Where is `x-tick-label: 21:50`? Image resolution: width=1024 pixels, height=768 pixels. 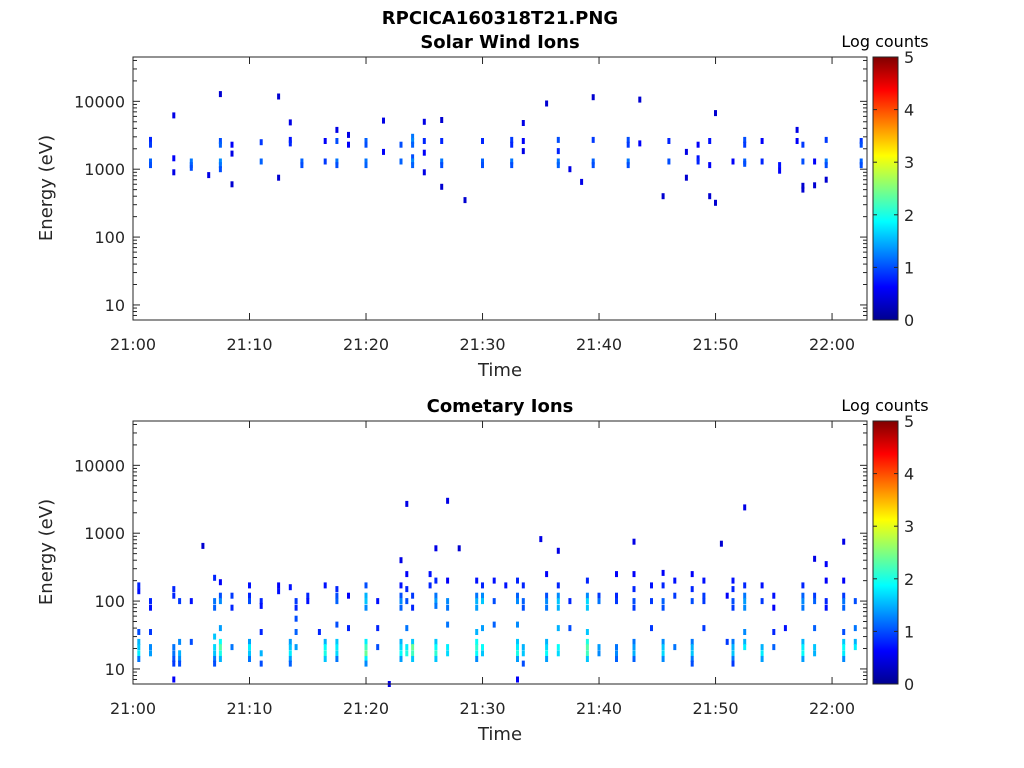 x-tick-label: 21:50 is located at coordinates (715, 344).